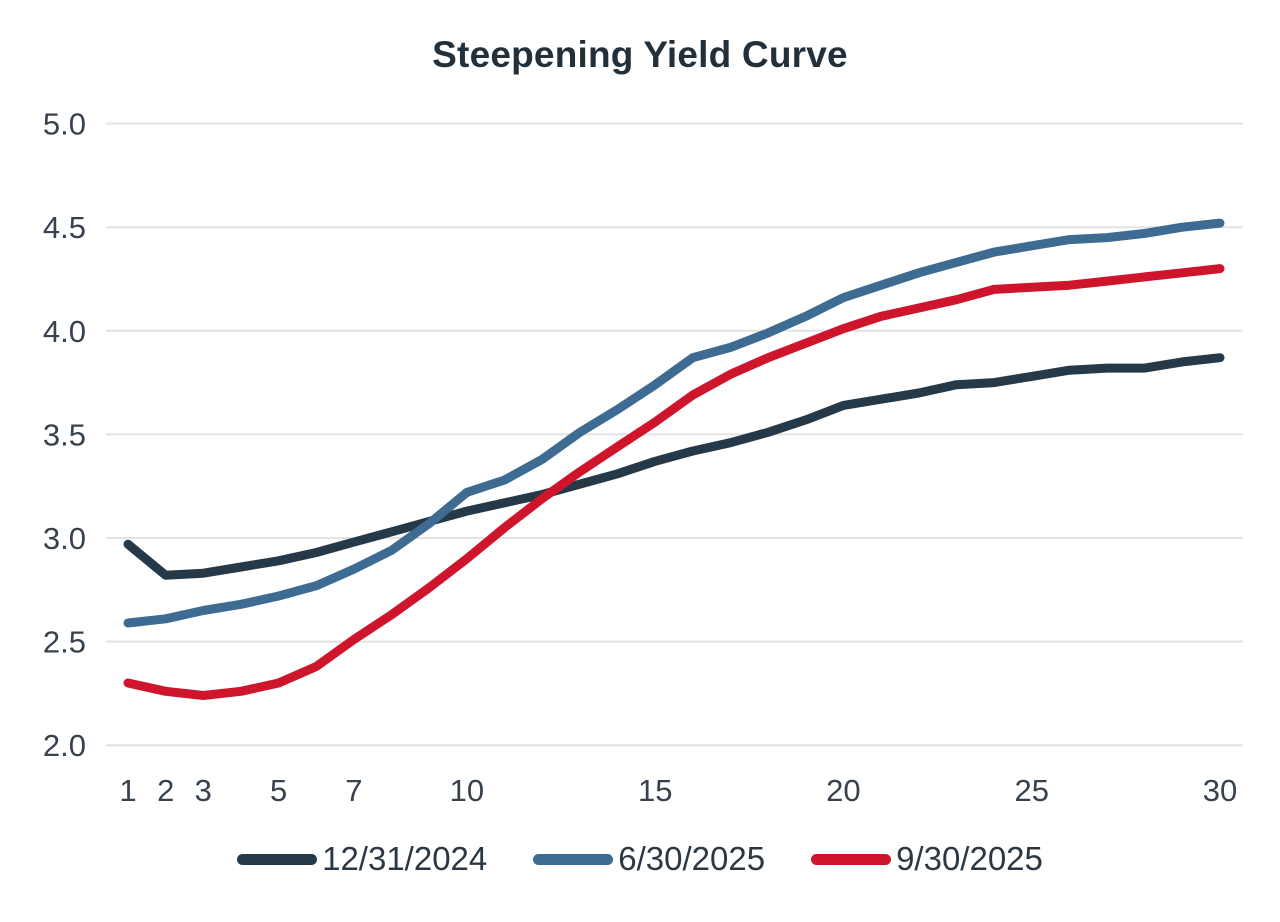 This screenshot has width=1280, height=922. What do you see at coordinates (278, 790) in the screenshot?
I see `x-tick-label-5: 5` at bounding box center [278, 790].